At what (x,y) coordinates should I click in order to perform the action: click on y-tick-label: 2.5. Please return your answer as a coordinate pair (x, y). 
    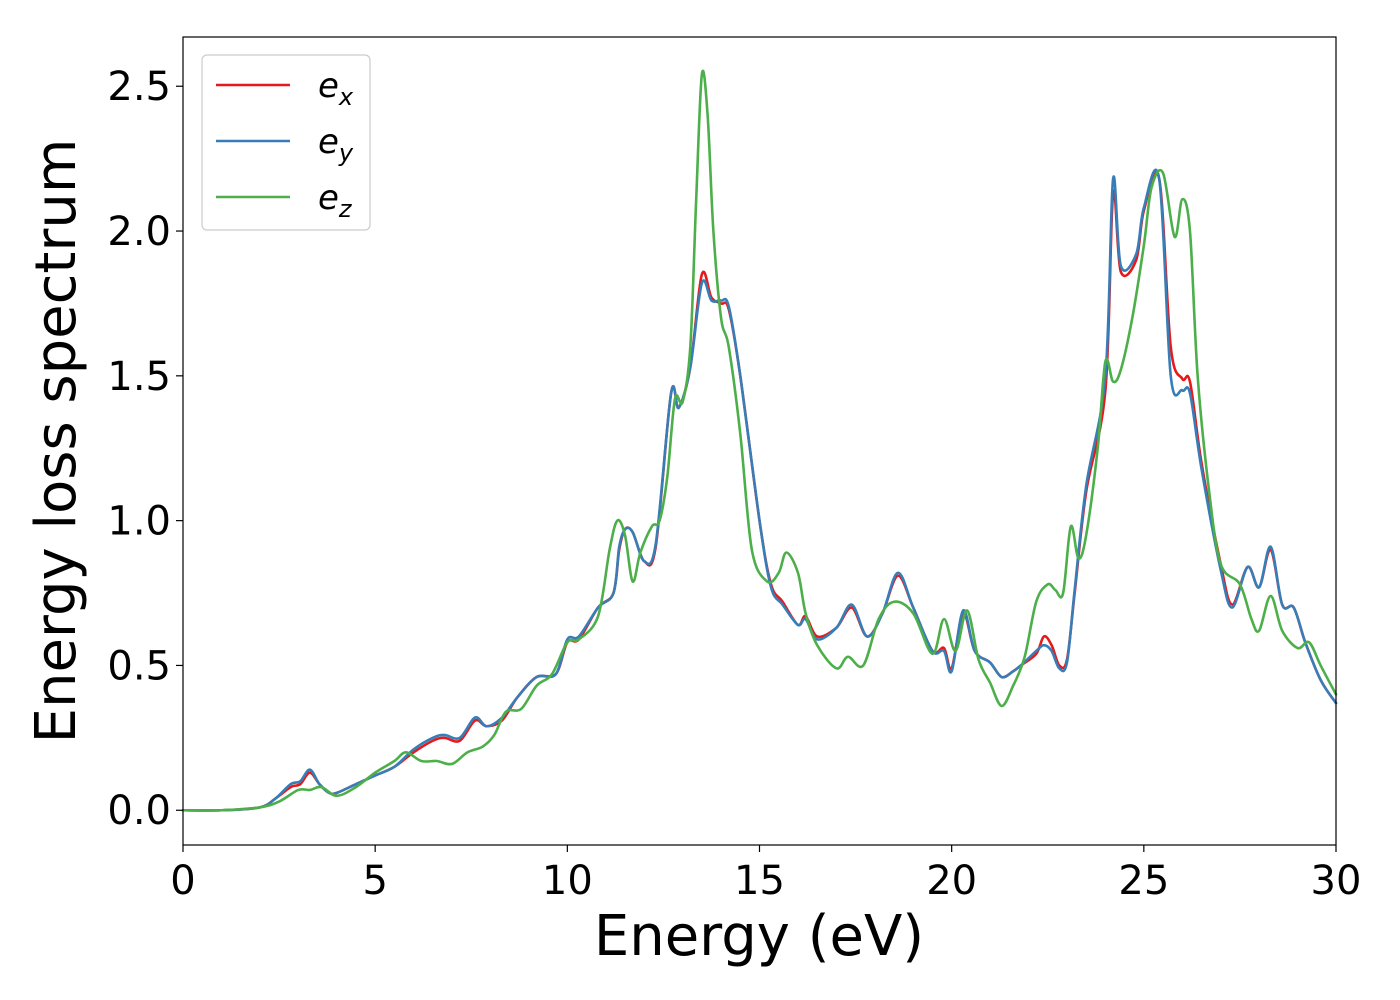
    Looking at the image, I should click on (139, 87).